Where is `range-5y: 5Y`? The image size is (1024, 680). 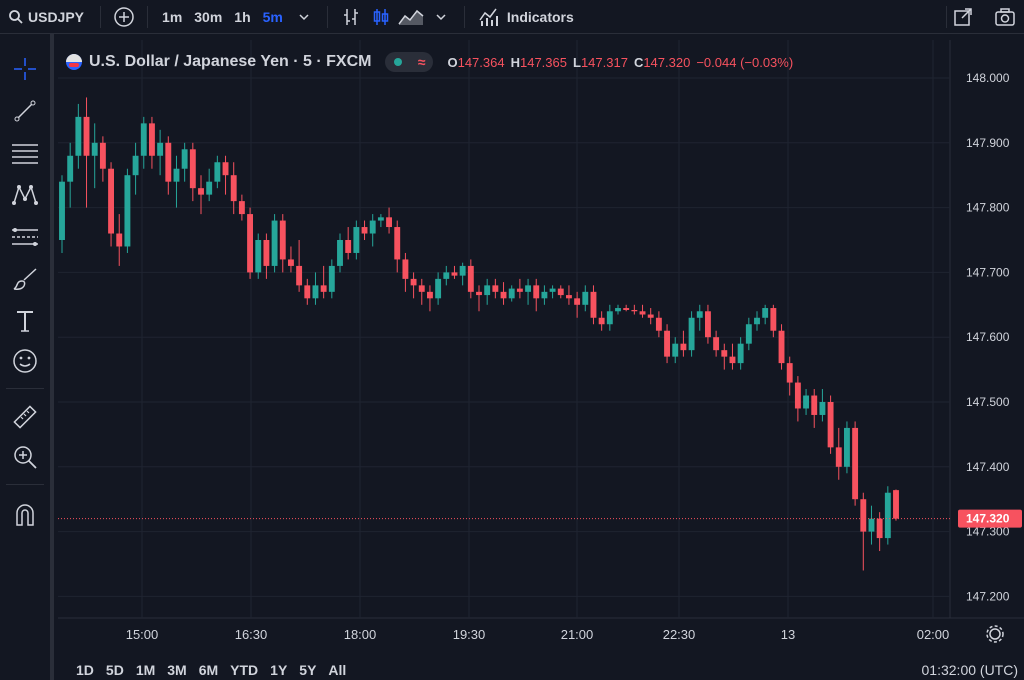
range-5y: 5Y is located at coordinates (308, 670).